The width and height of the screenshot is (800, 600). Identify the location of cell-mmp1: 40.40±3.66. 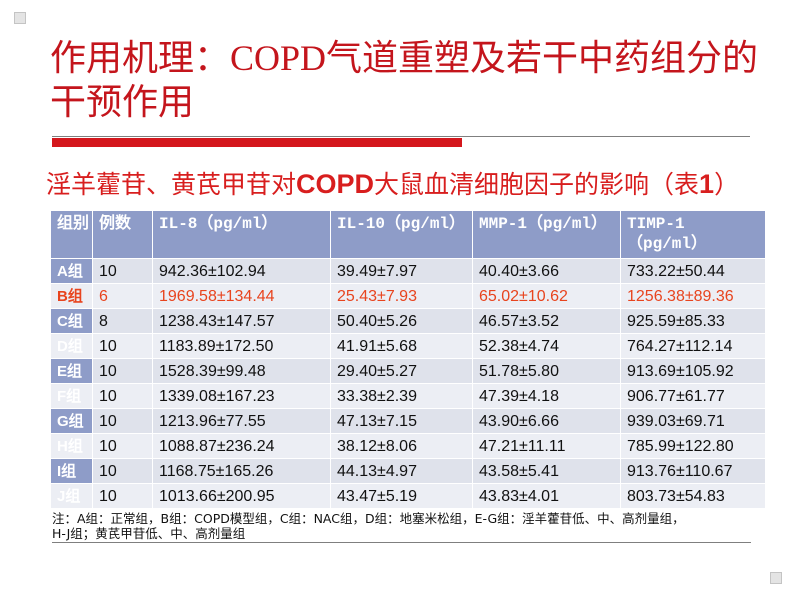
(546, 271).